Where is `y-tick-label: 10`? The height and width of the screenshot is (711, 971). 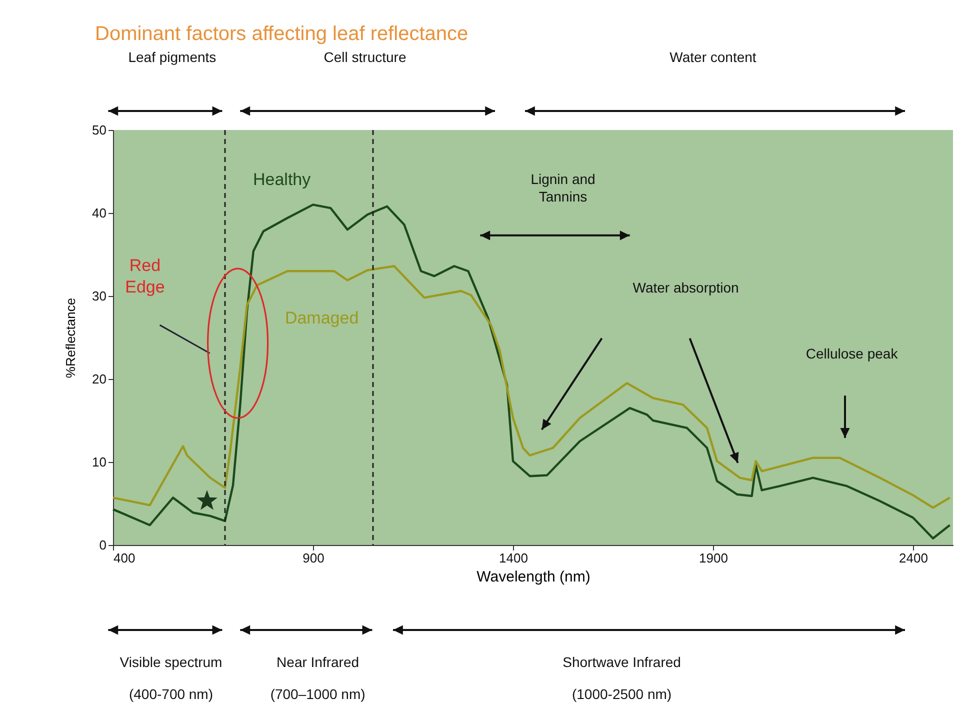
y-tick-label: 10 is located at coordinates (99, 462).